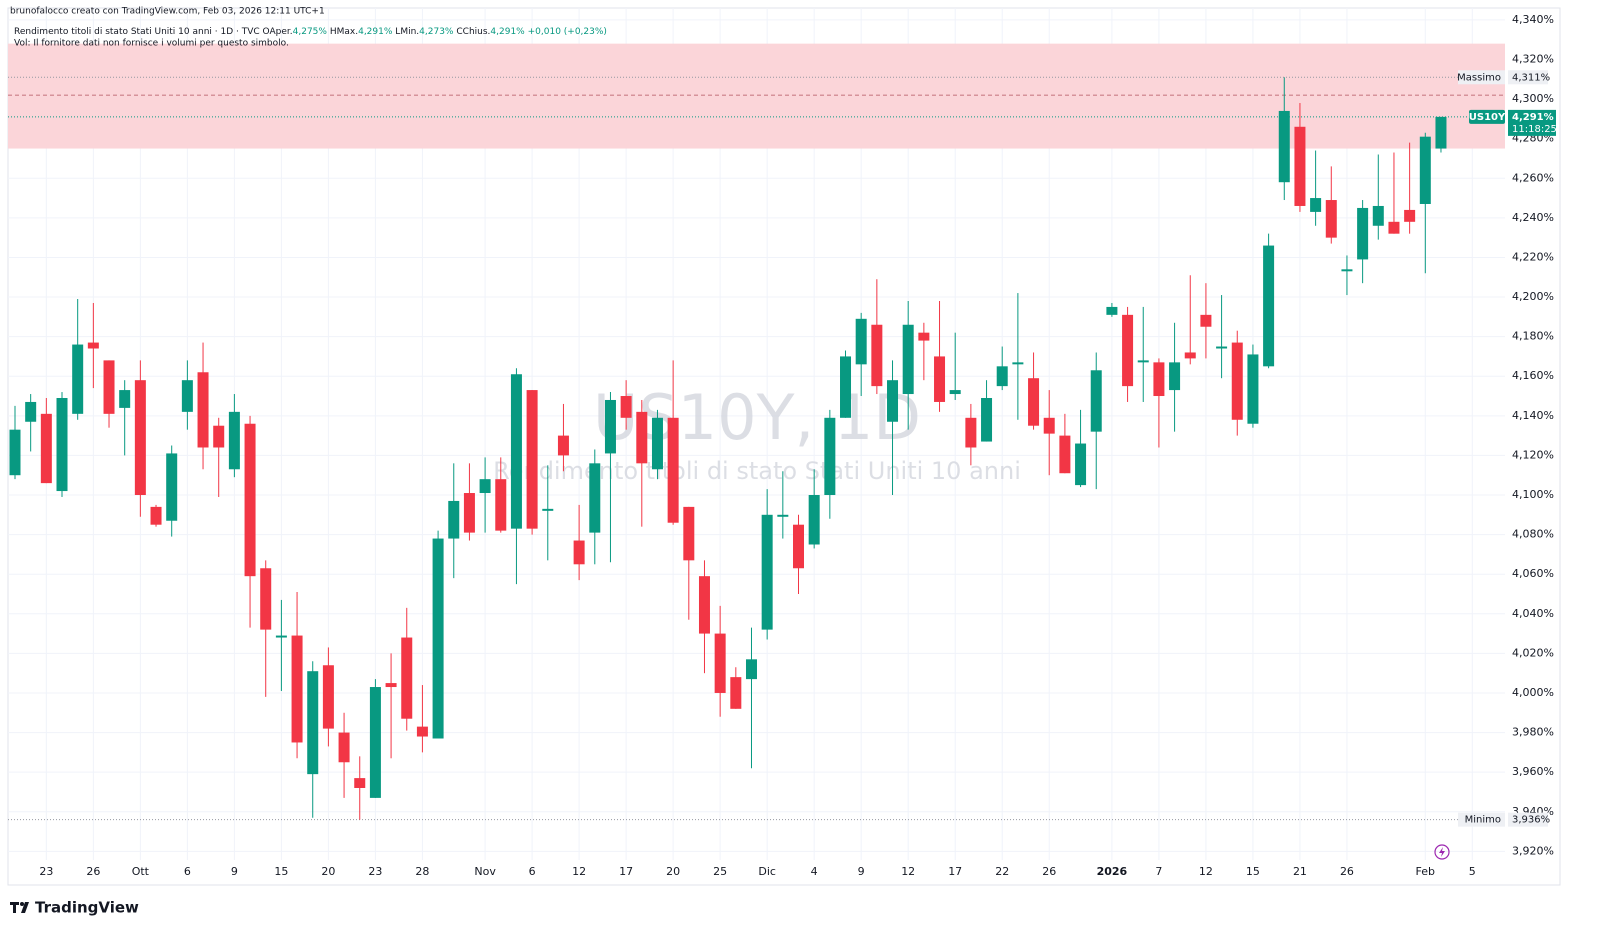 The width and height of the screenshot is (1600, 949). What do you see at coordinates (720, 871) in the screenshot?
I see `x-tick-label: 25` at bounding box center [720, 871].